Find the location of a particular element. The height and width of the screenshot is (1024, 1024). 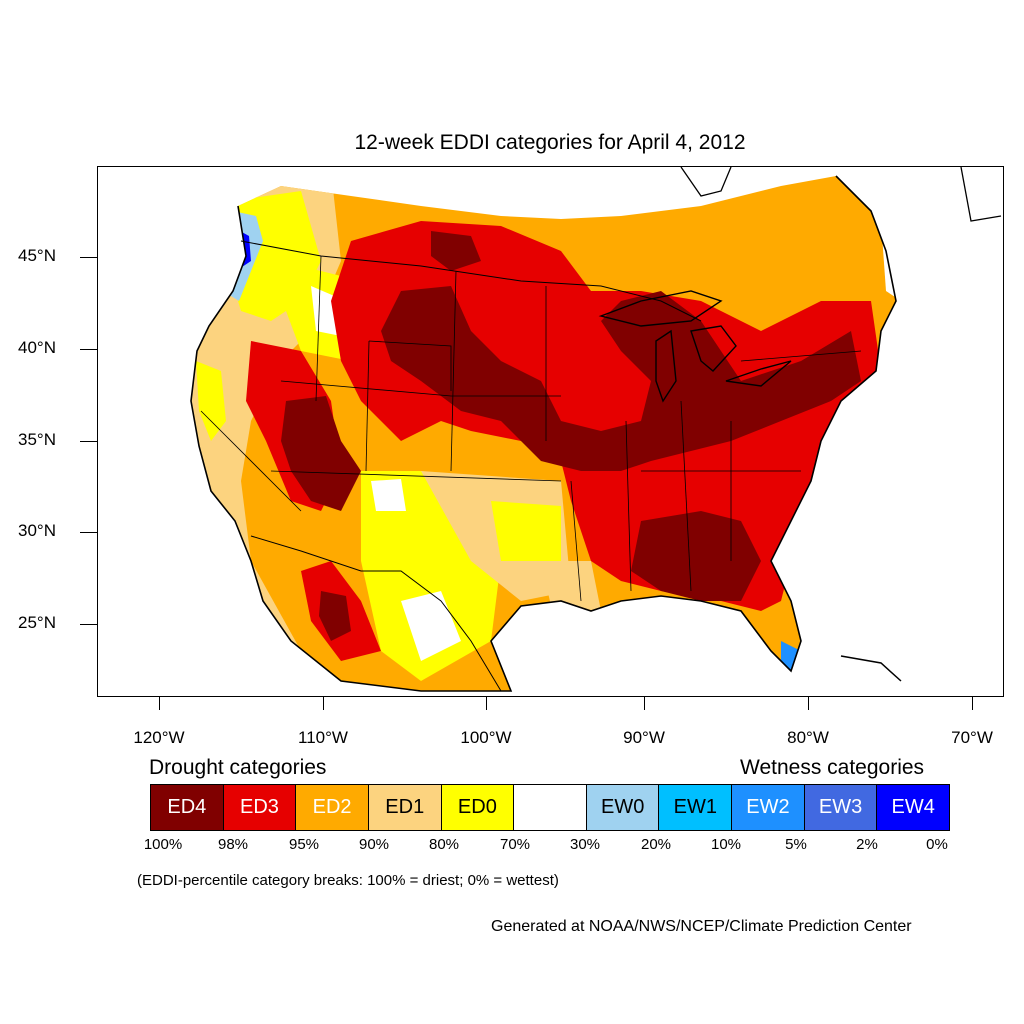

percentile-label: 90% is located at coordinates (374, 844).